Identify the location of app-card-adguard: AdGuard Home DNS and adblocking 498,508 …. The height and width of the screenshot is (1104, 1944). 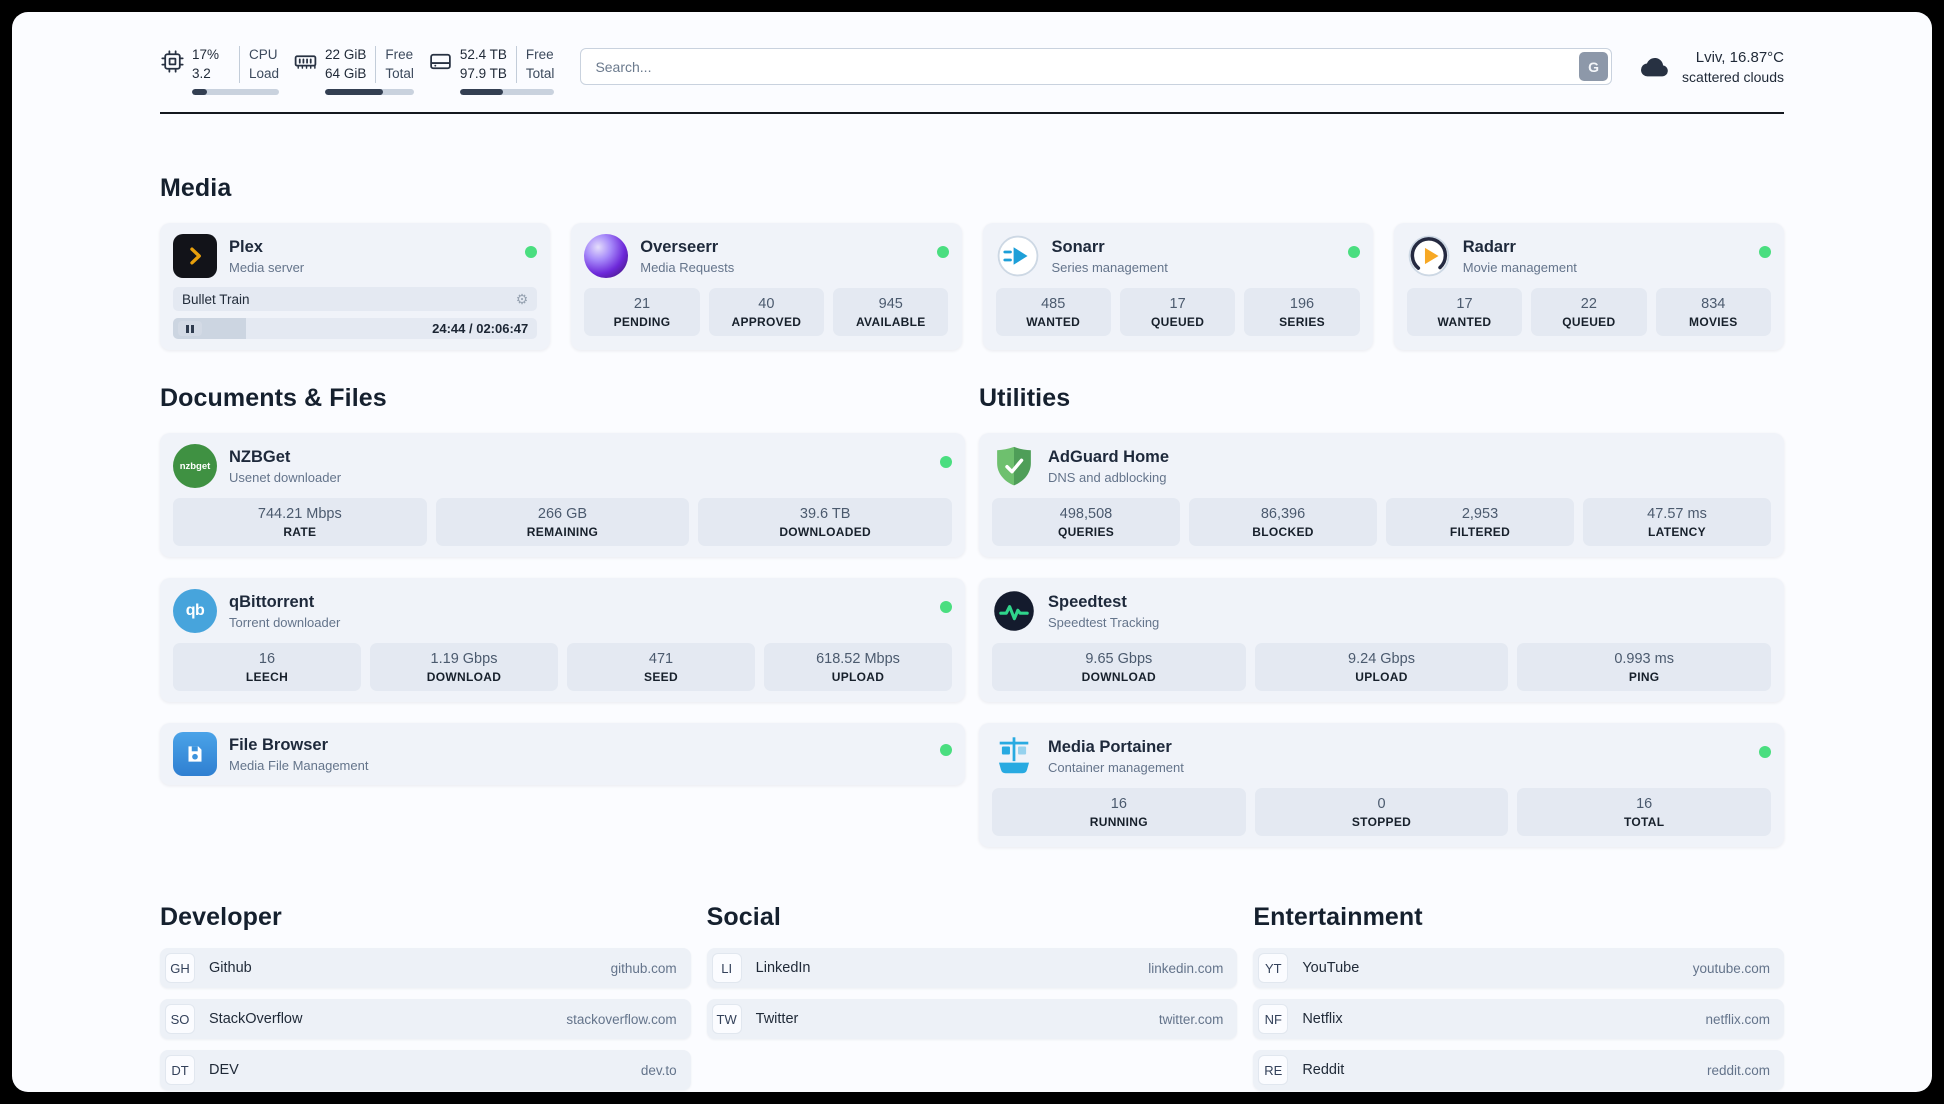
(1381, 495).